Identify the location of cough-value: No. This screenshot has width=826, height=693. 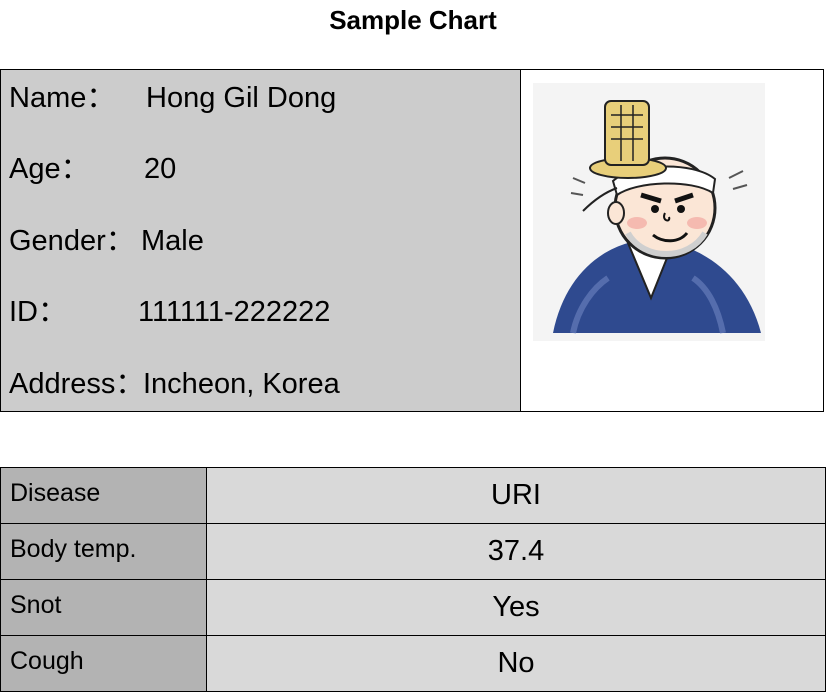
(516, 663).